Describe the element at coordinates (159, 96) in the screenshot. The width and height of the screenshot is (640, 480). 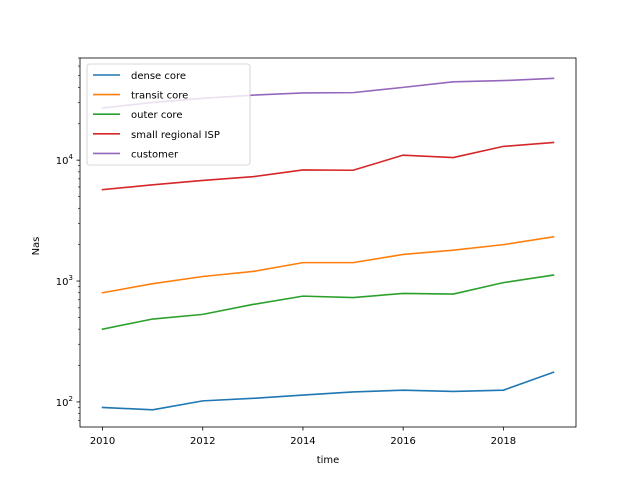
I see `legend-label: transit core` at that location.